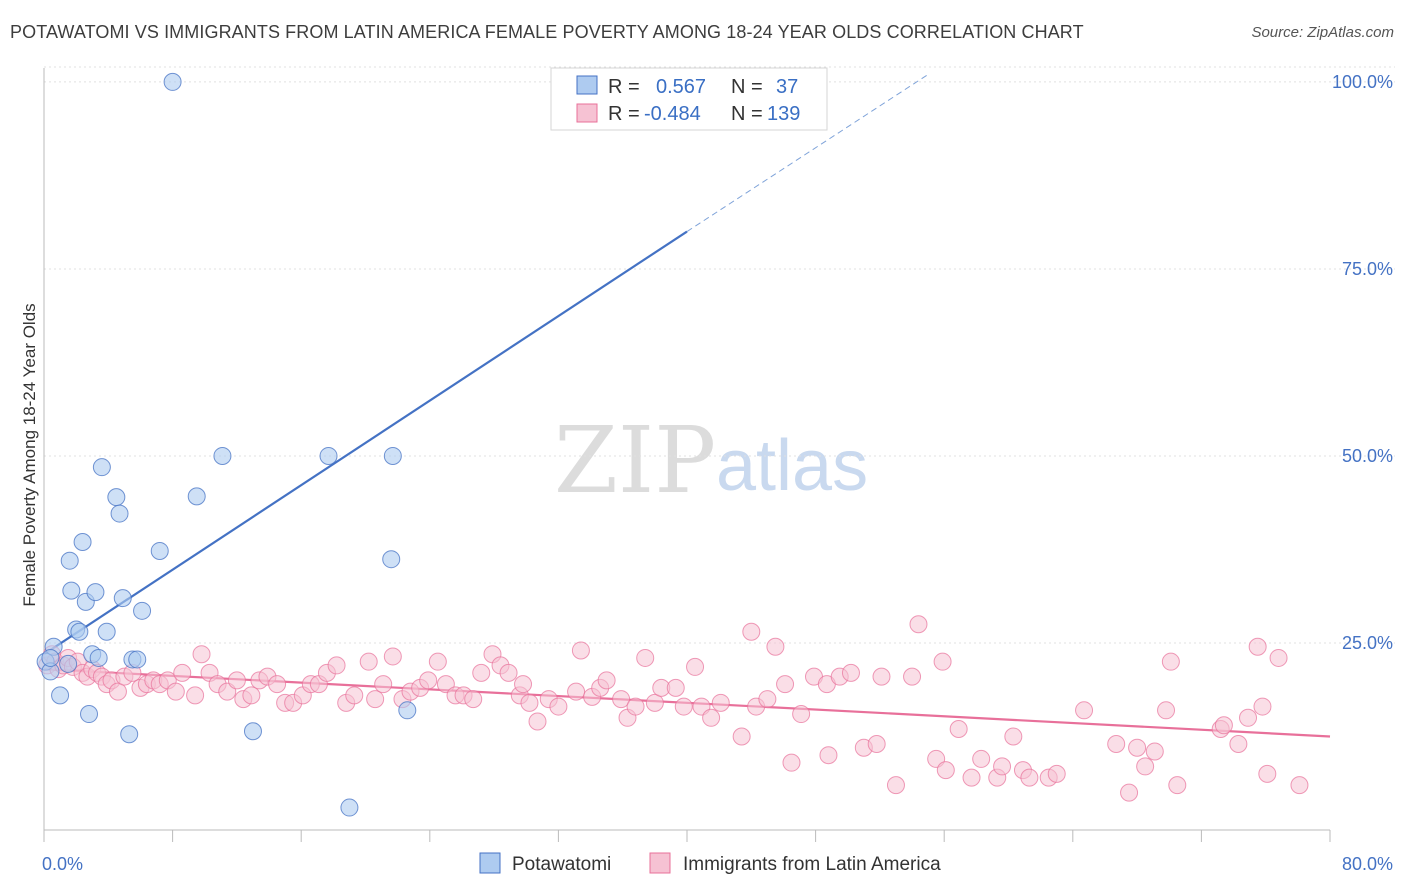 The height and width of the screenshot is (892, 1406). Describe the element at coordinates (747, 87) in the screenshot. I see `legend-n-label-1: N =` at that location.